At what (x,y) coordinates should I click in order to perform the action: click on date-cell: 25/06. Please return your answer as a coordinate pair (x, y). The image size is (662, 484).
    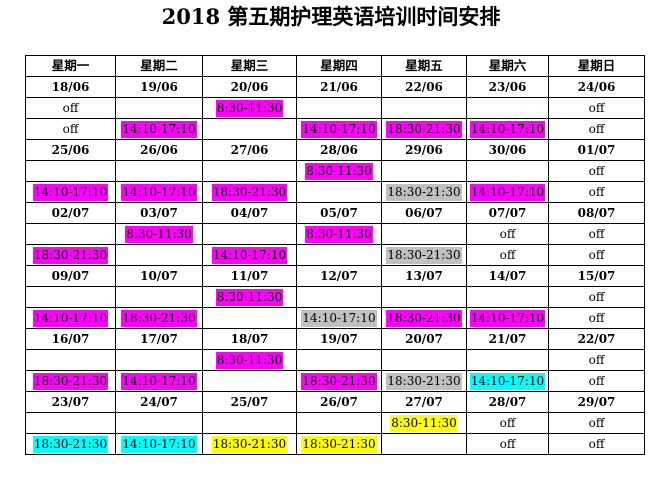
    Looking at the image, I should click on (70, 150).